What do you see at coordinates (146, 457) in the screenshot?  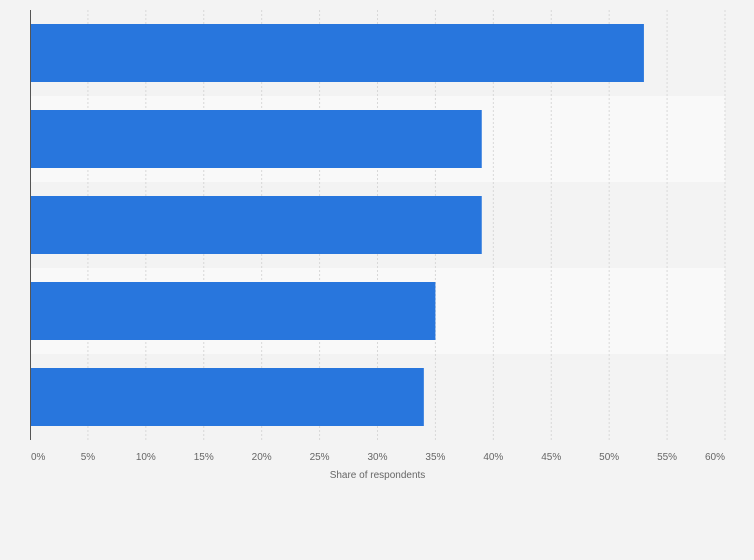 I see `x-tick-label: 10%` at bounding box center [146, 457].